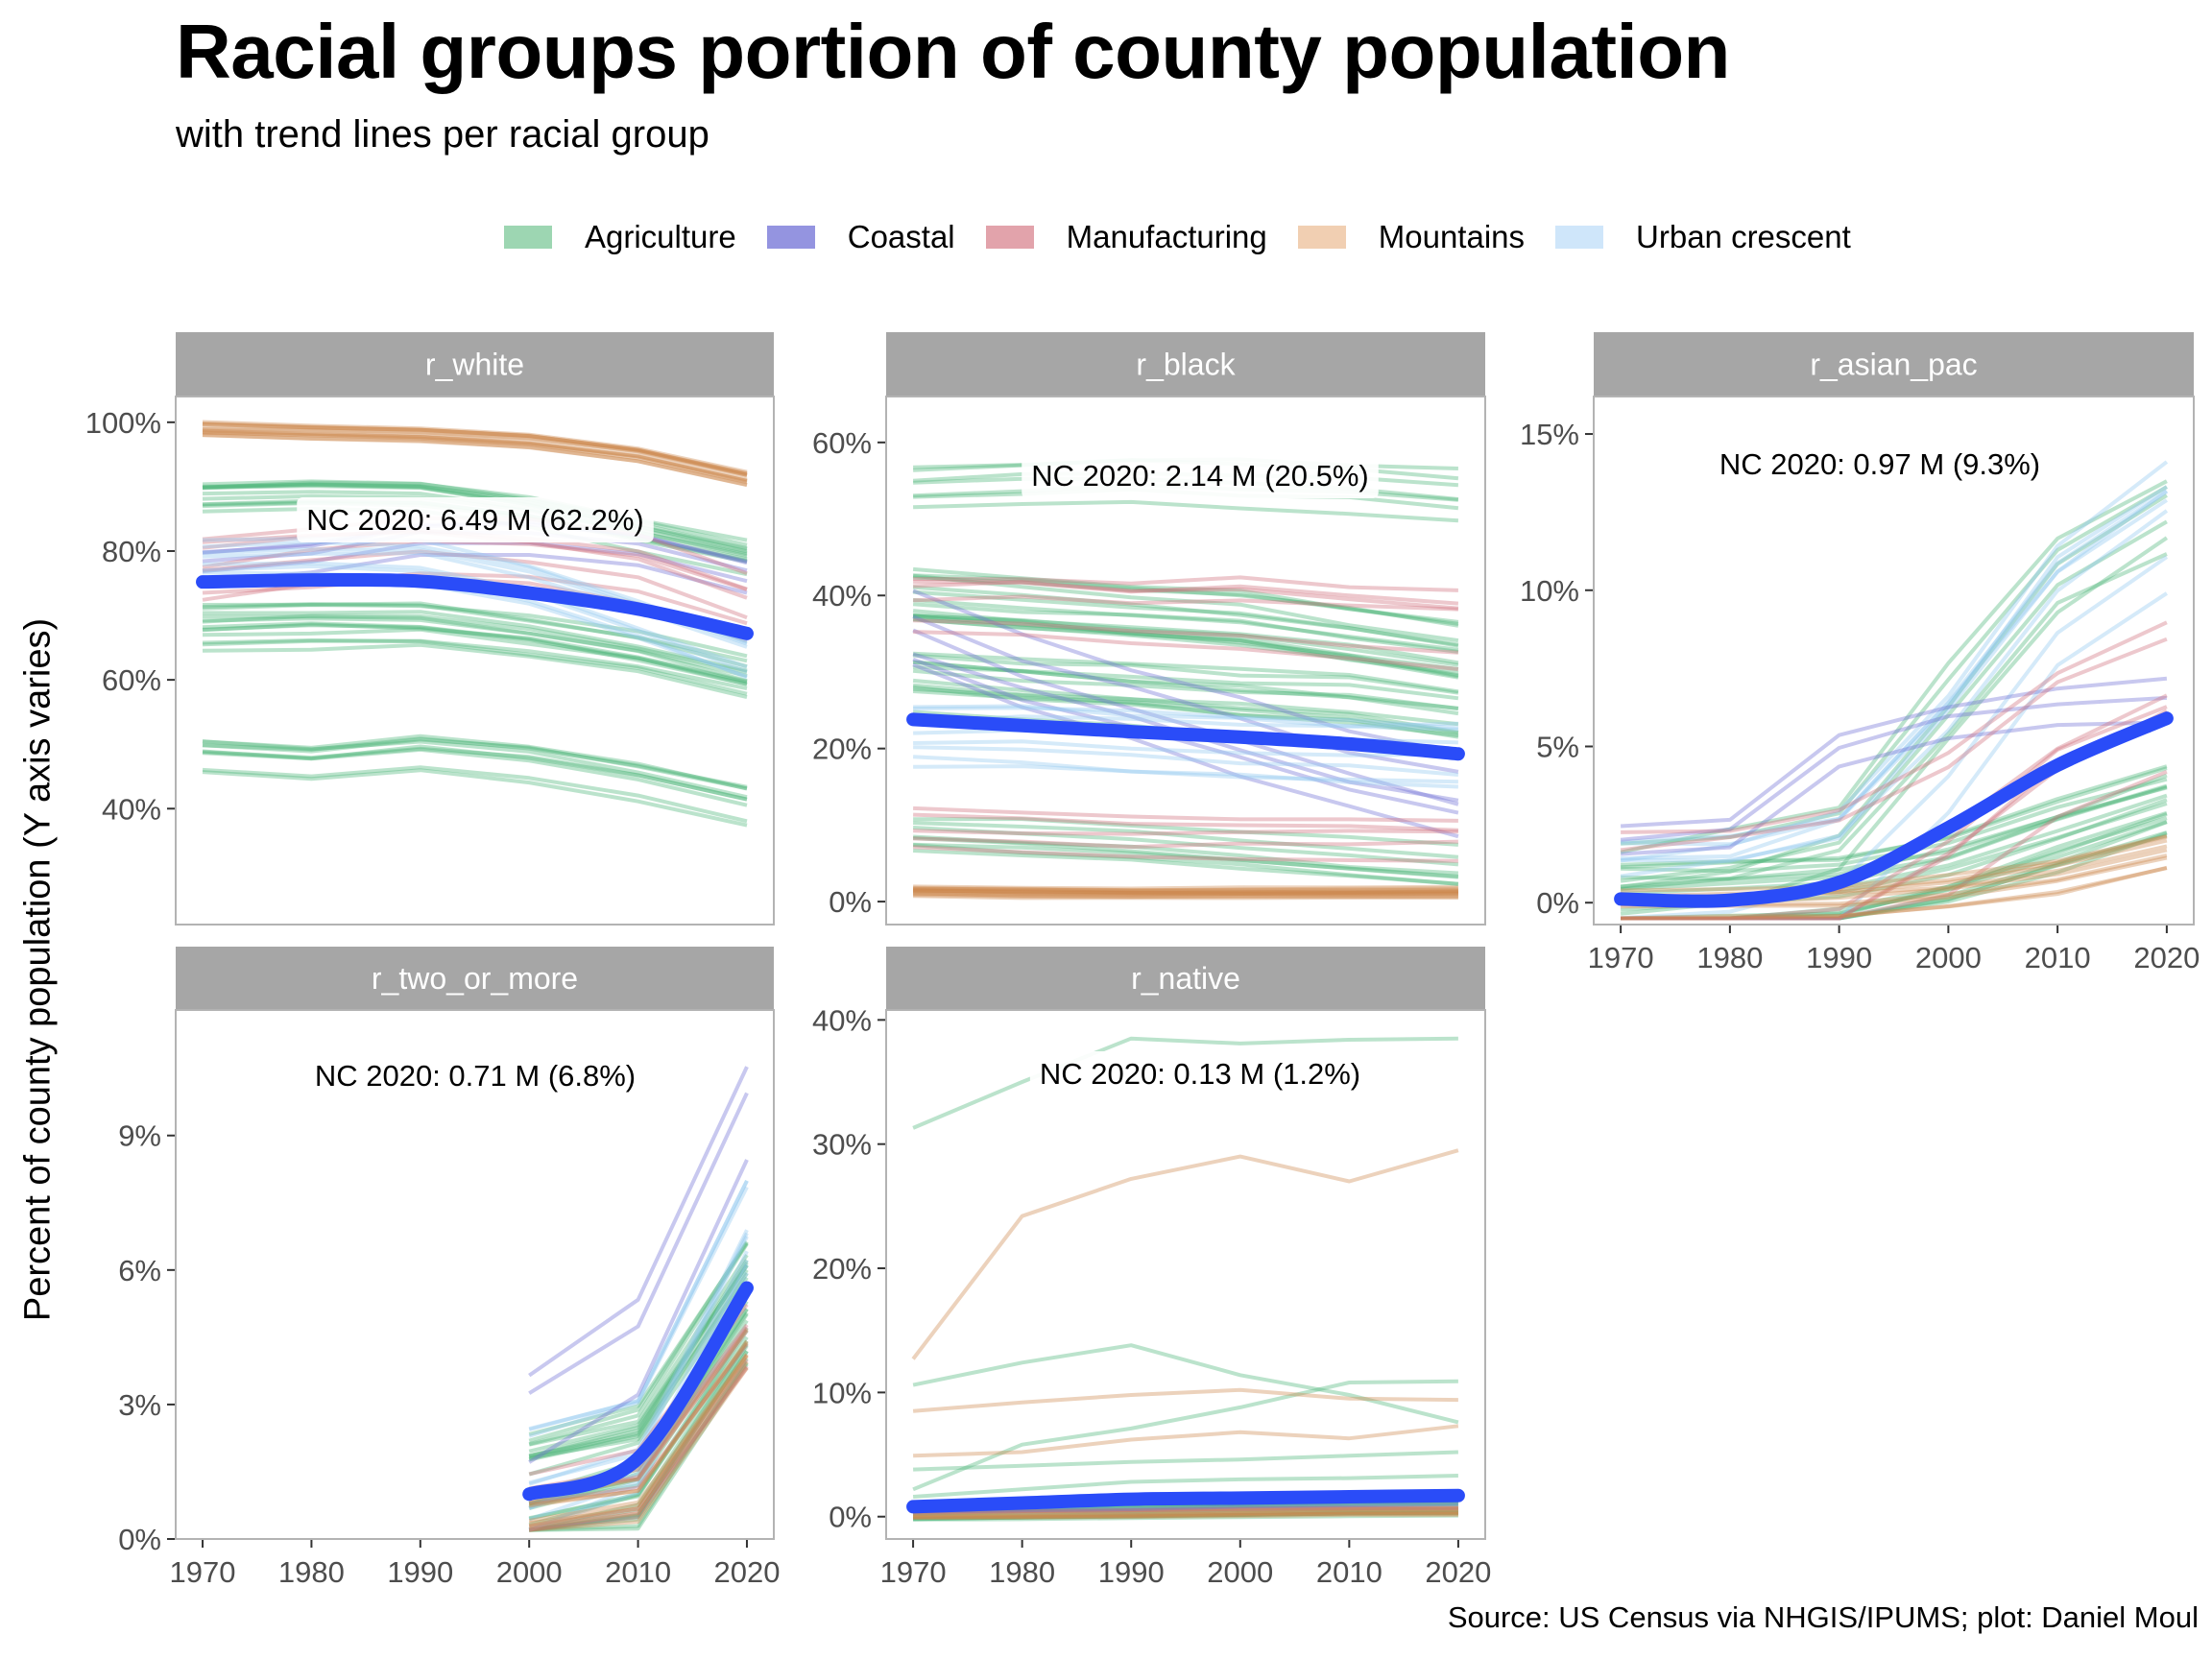  Describe the element at coordinates (1744, 236) in the screenshot. I see `legend-label-urban-crescent: Urban crescent` at that location.